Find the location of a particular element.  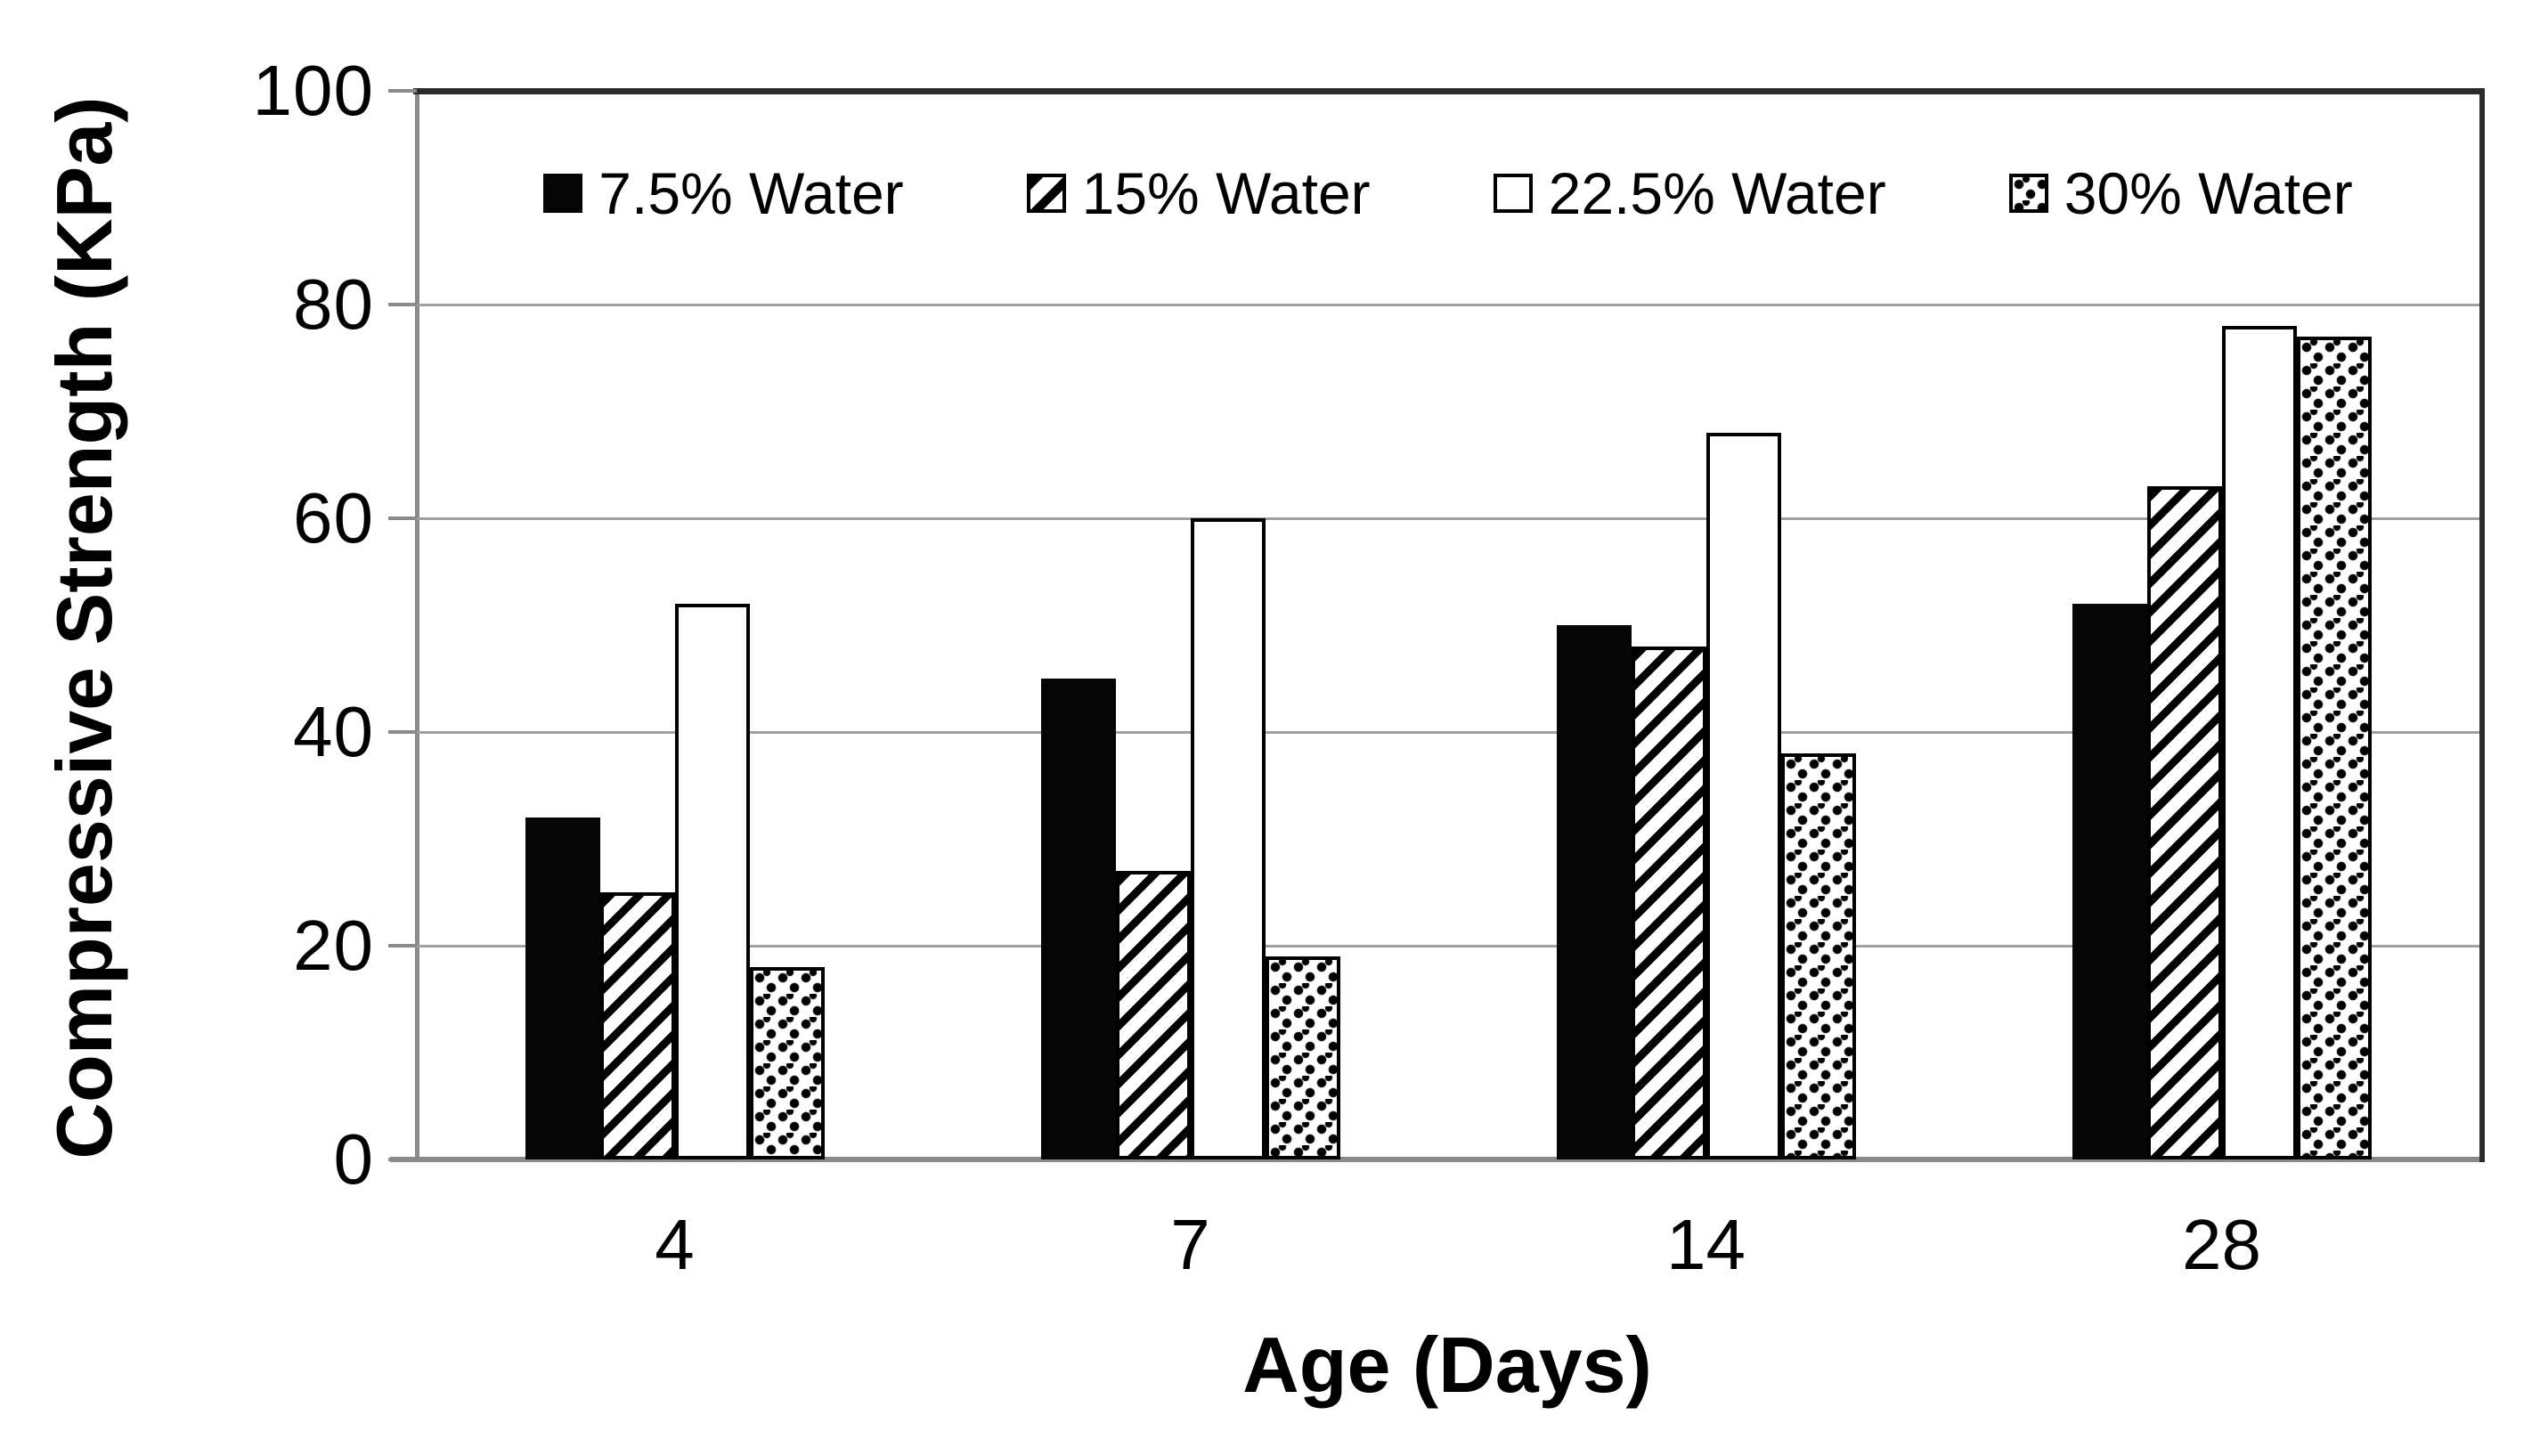

y-axis-line is located at coordinates (417, 626).